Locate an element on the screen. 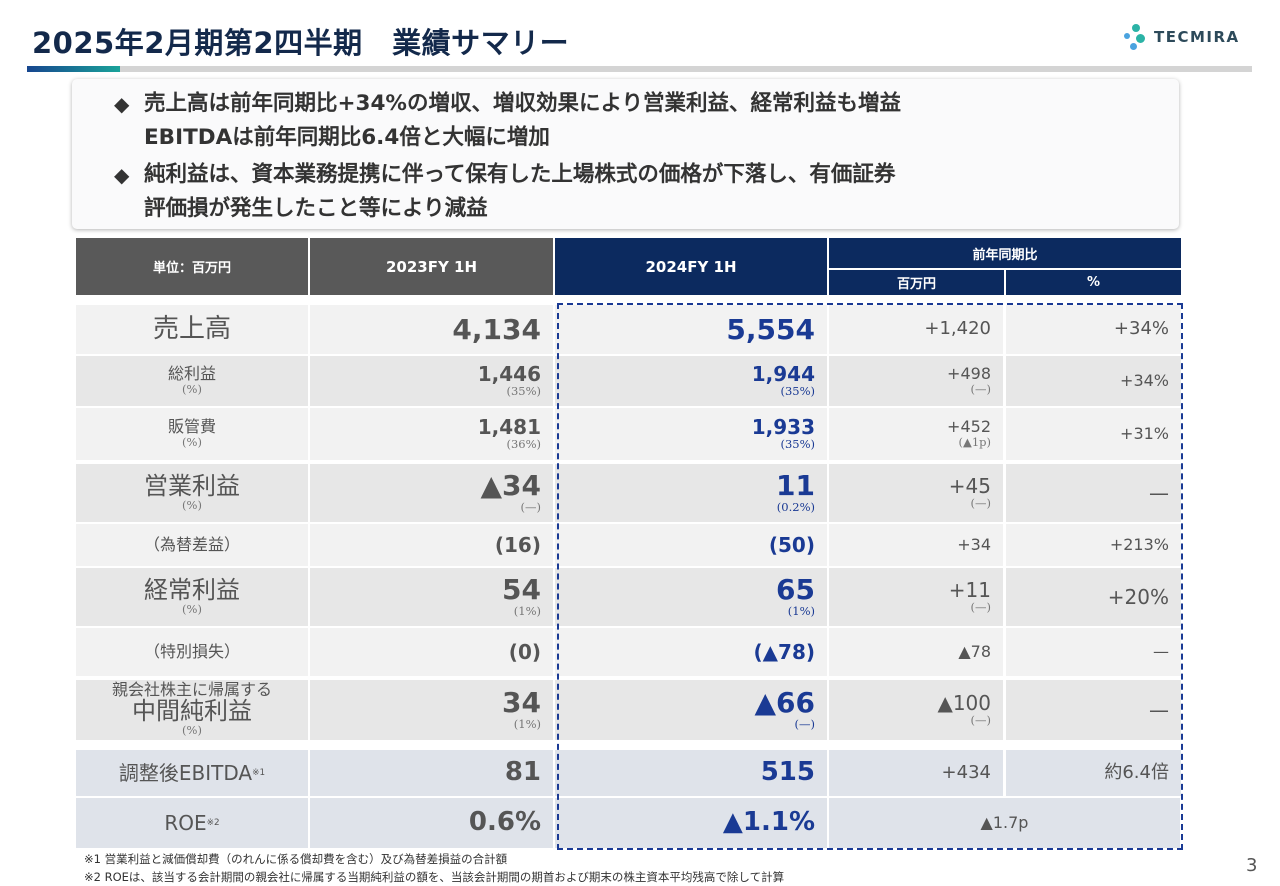 The height and width of the screenshot is (886, 1280). footnote-ref: ※1 is located at coordinates (259, 773).